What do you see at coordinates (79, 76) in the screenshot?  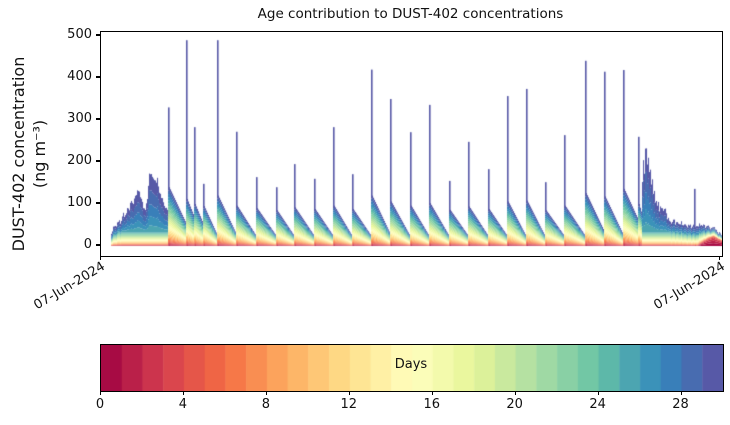 I see `y-tick-label: 400` at bounding box center [79, 76].